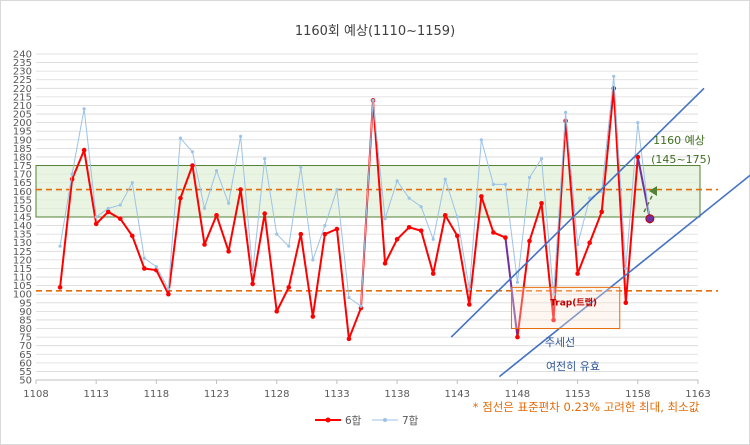 The width and height of the screenshot is (750, 445). What do you see at coordinates (276, 394) in the screenshot?
I see `x-tick-label: 1128` at bounding box center [276, 394].